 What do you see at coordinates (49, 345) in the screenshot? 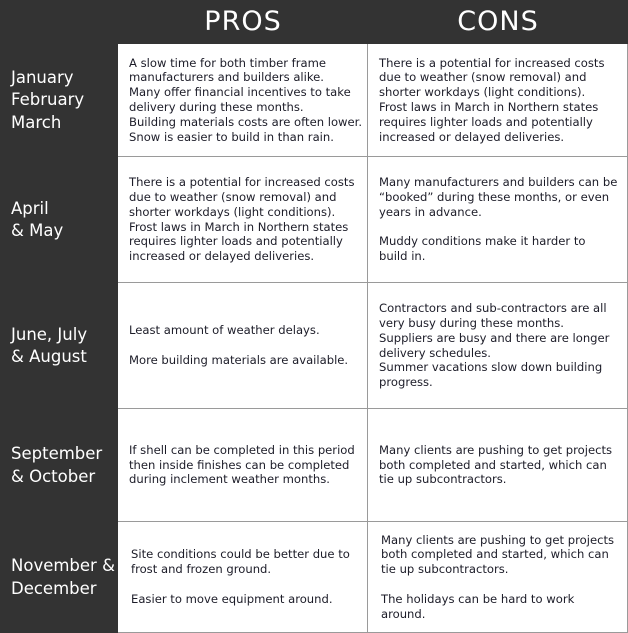
I see `month-label: June, July & August` at bounding box center [49, 345].